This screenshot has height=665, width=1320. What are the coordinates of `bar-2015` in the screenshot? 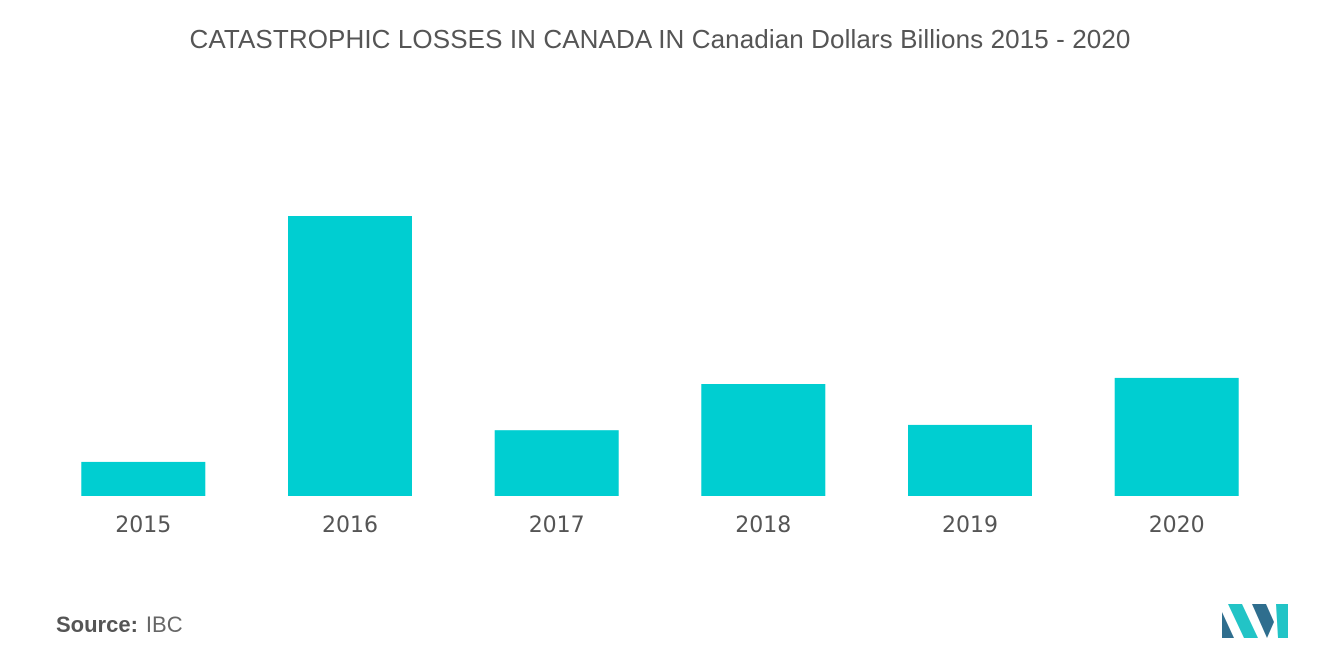 It's located at (143, 478).